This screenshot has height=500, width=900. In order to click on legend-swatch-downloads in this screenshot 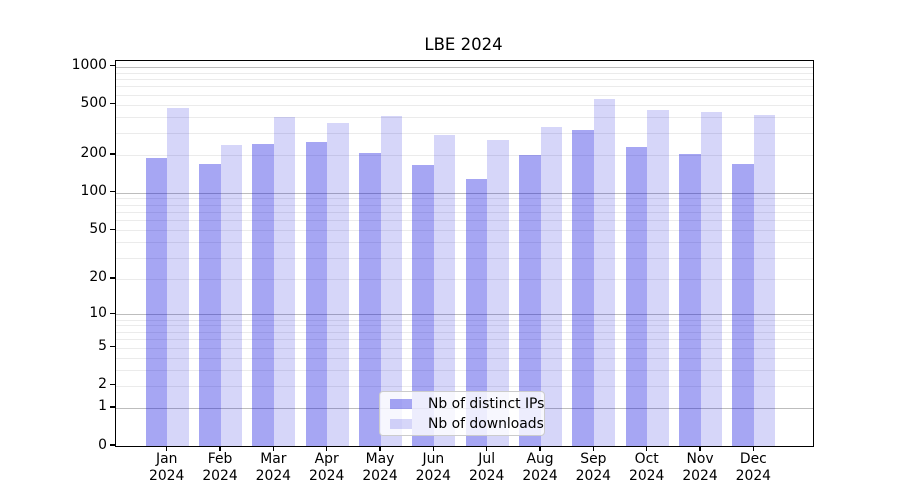, I will do `click(401, 423)`.